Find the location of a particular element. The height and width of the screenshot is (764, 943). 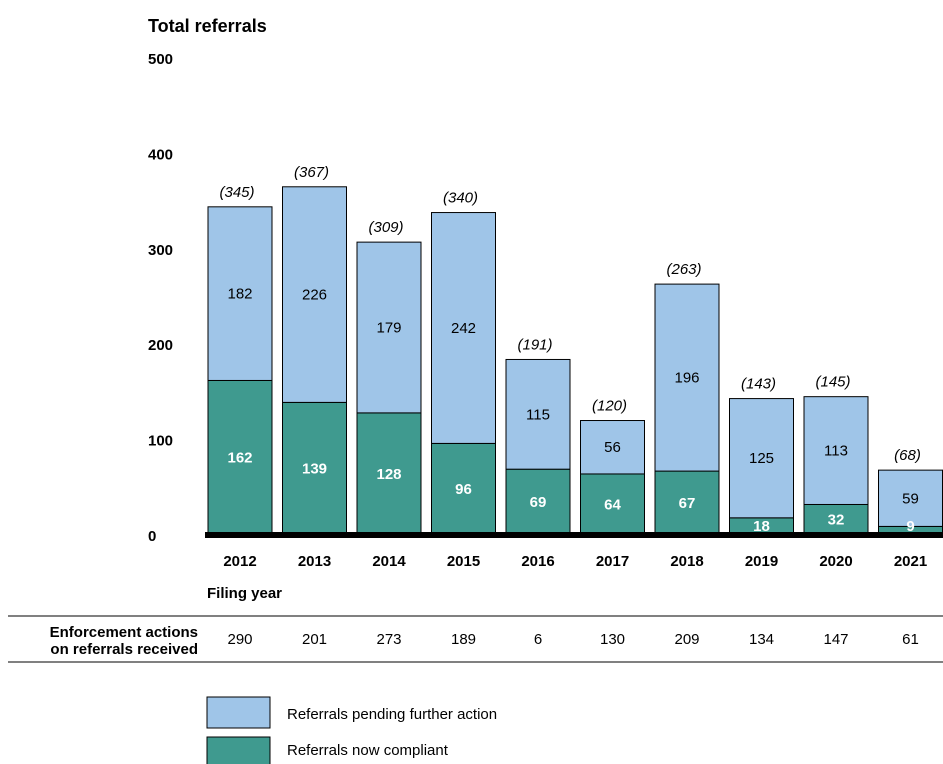

legend-swatch-pending is located at coordinates (238, 712).